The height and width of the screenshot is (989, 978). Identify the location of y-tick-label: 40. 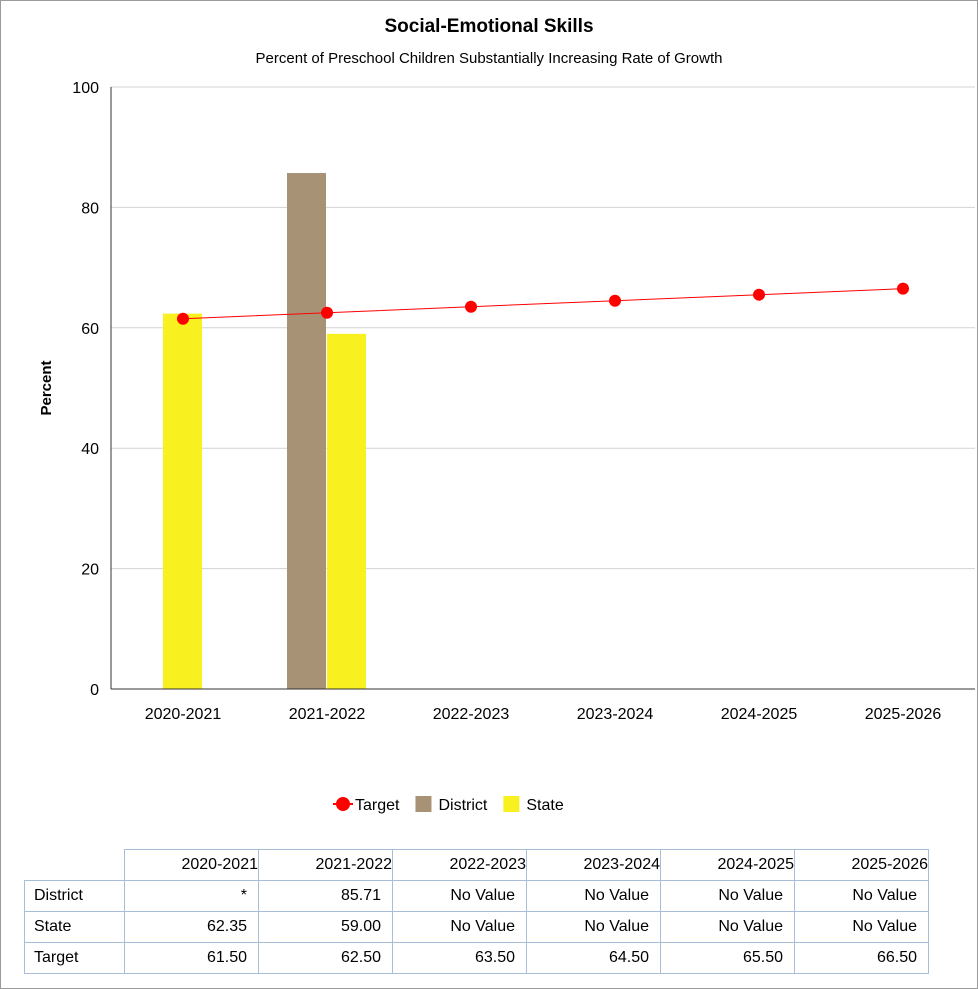
(90, 449).